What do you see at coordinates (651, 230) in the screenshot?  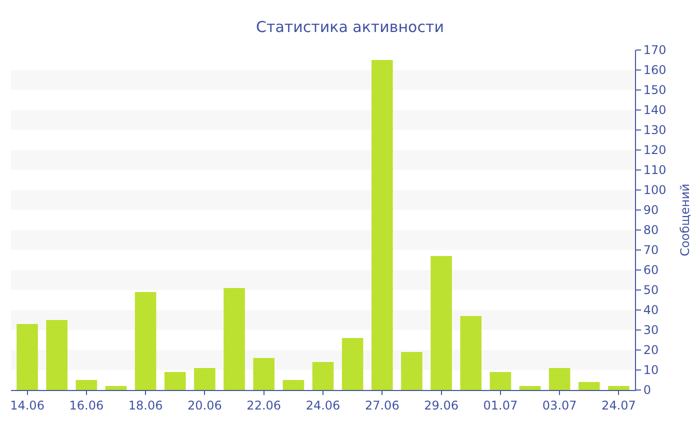 I see `y-tick-label: 80` at bounding box center [651, 230].